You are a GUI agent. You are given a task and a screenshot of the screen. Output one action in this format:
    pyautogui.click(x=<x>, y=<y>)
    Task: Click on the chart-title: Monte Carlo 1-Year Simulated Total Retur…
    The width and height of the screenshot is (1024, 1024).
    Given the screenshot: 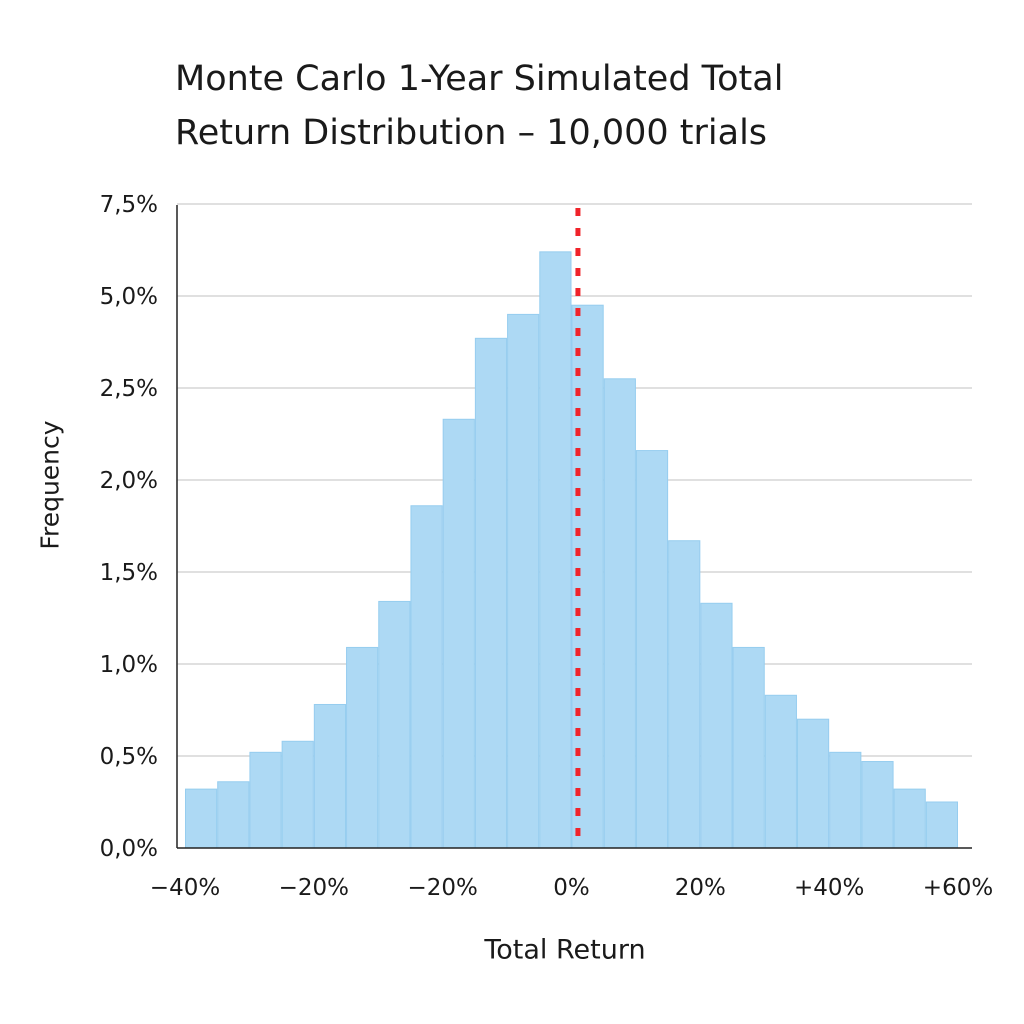 What is the action you would take?
    pyautogui.click(x=479, y=106)
    